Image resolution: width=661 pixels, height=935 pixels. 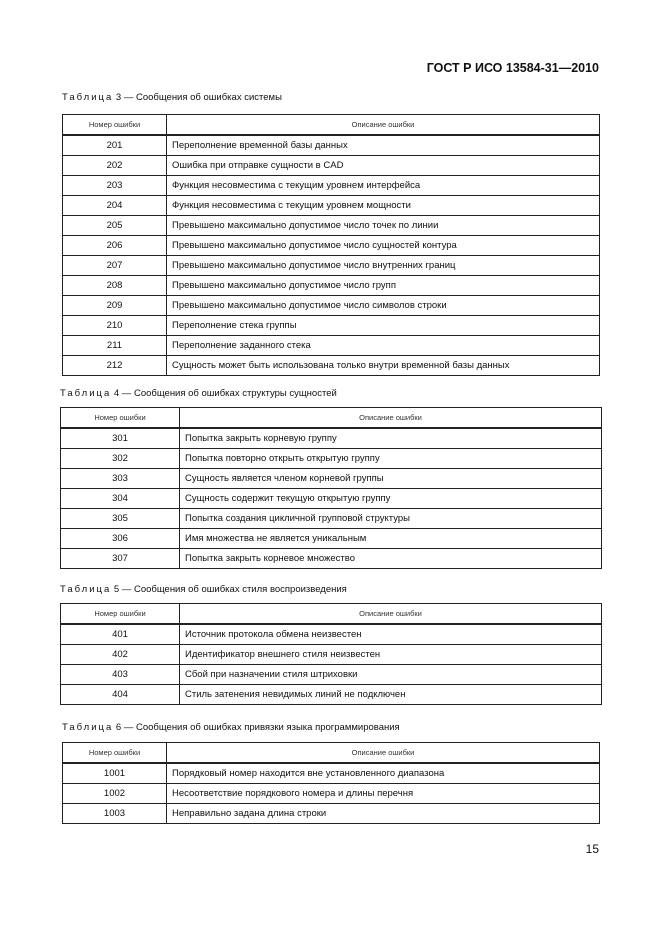 I want to click on table-row: 307 Попытка закрыть корневое множество, so click(x=331, y=558).